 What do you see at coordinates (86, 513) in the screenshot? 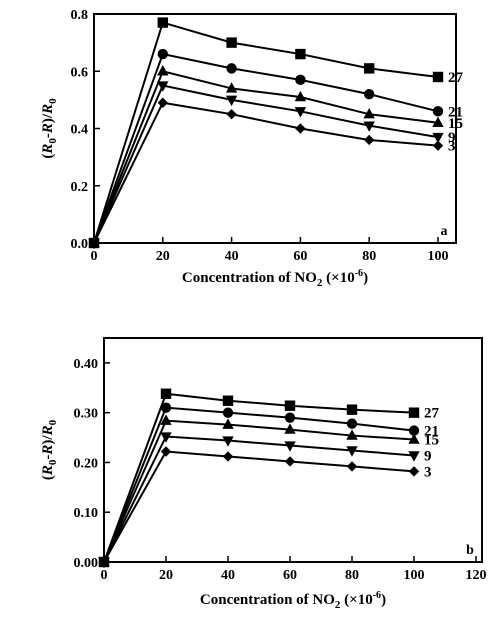
I see `y-tick-label: 0.10` at bounding box center [86, 513].